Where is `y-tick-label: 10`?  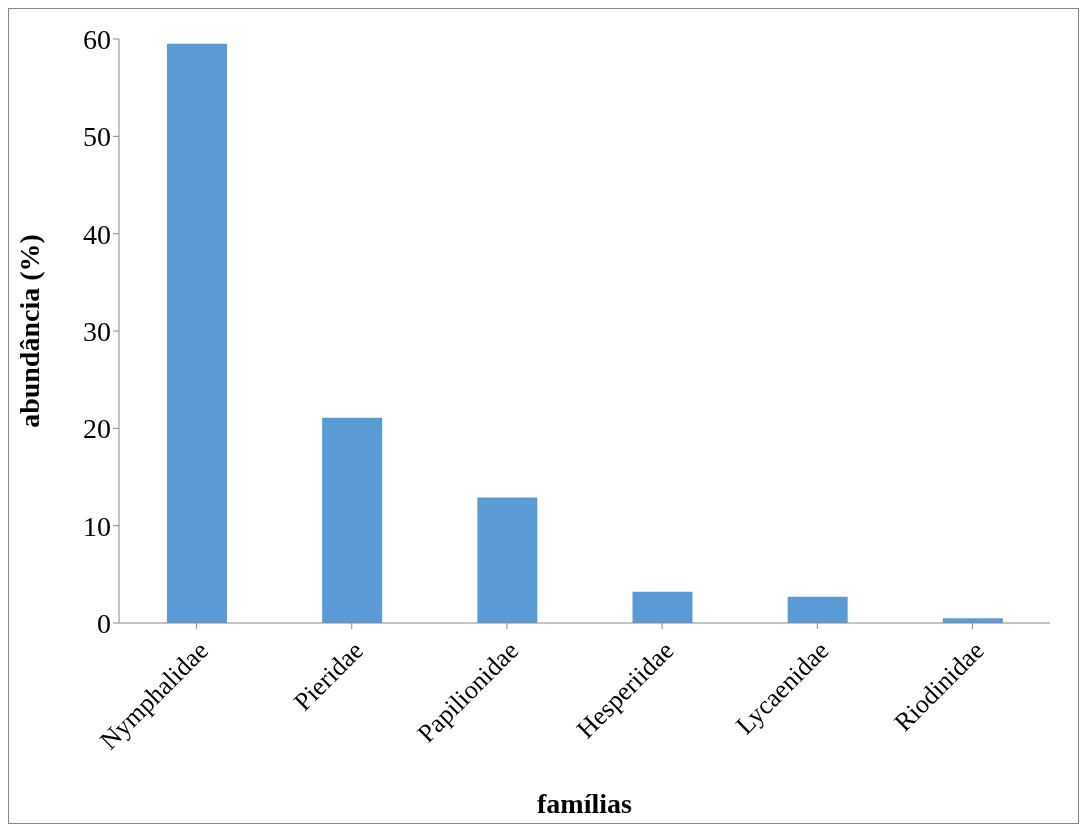
y-tick-label: 10 is located at coordinates (97, 526).